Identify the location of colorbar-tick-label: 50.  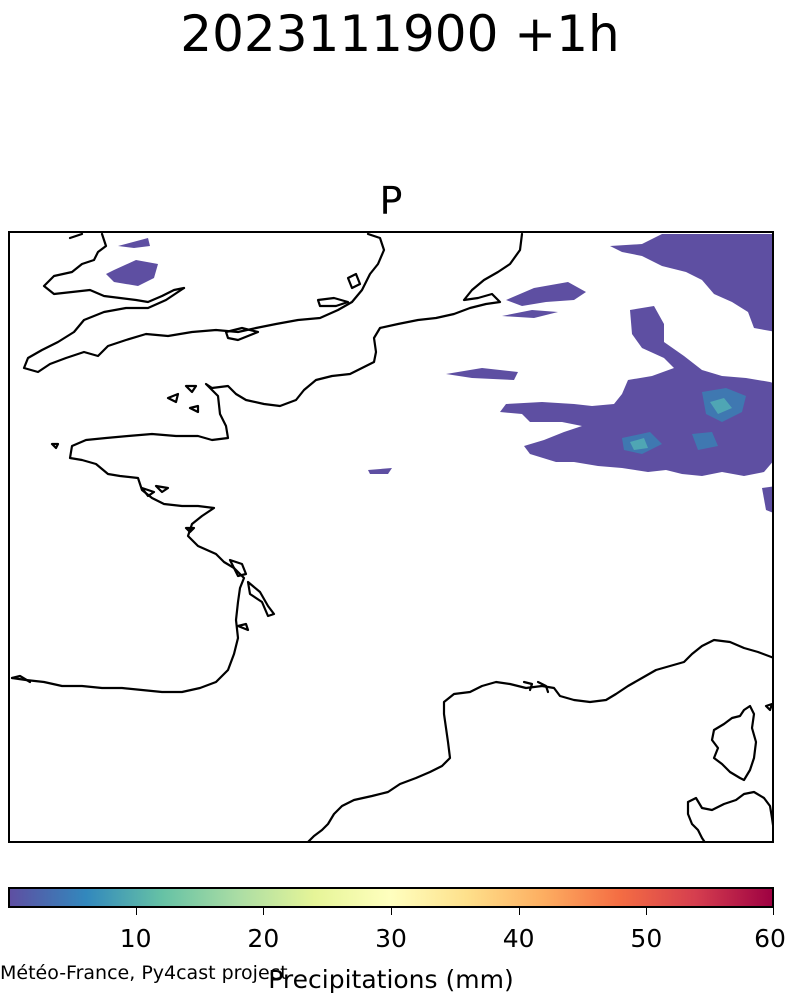
(646, 938).